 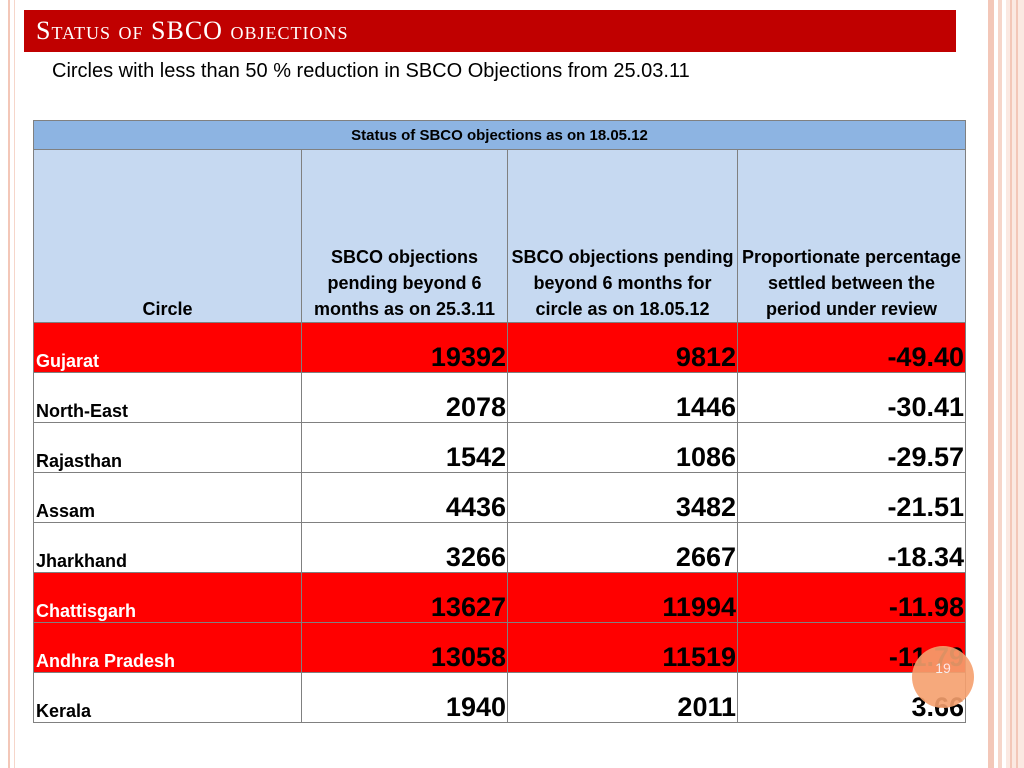 I want to click on table-caption: Status of SBCO objections as on 18.05.12, so click(x=499, y=135).